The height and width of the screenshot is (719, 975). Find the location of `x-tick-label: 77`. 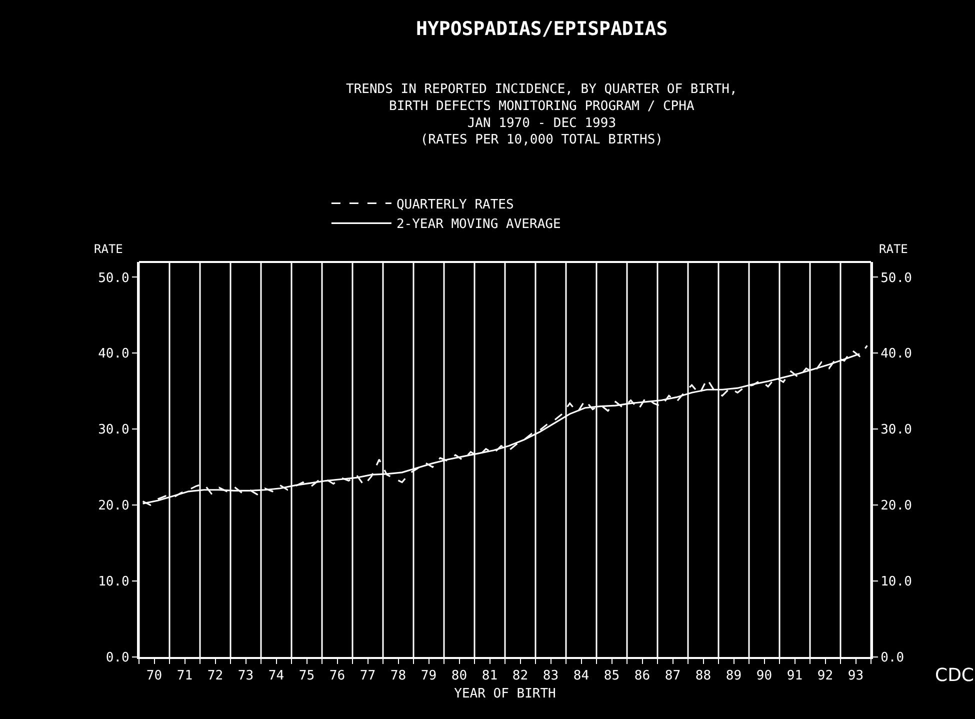

x-tick-label: 77 is located at coordinates (368, 676).